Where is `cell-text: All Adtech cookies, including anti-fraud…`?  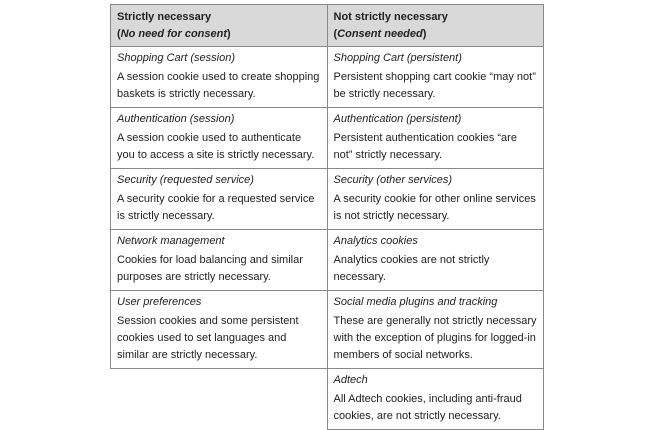
cell-text: All Adtech cookies, including anti-fraud… is located at coordinates (427, 407).